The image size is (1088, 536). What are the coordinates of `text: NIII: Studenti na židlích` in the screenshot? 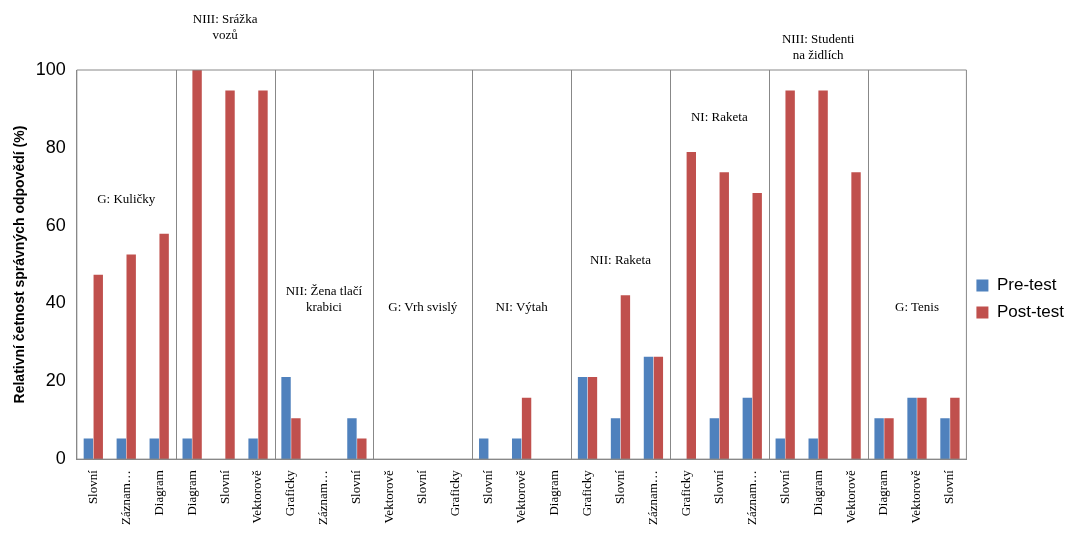 It's located at (818, 47).